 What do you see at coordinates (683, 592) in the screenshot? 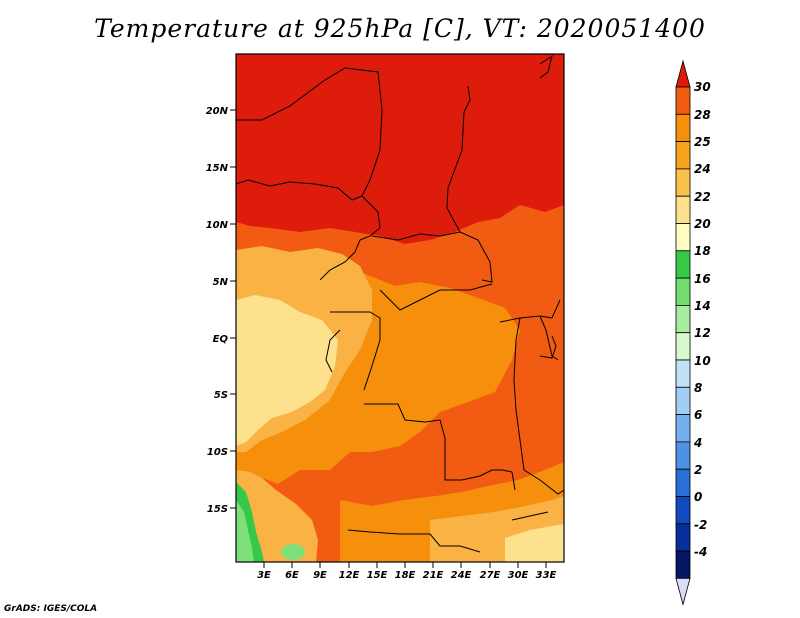
I see `colorbar-arrow-bottom` at bounding box center [683, 592].